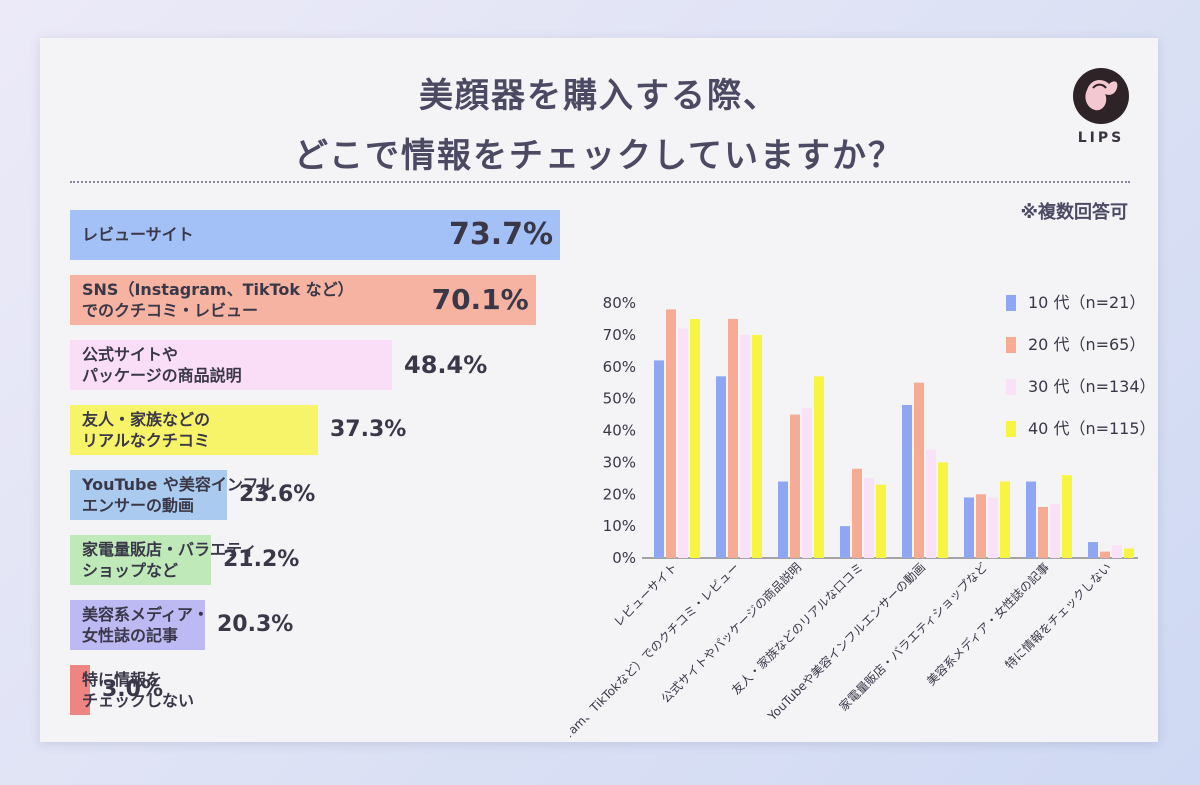 The height and width of the screenshot is (785, 1200). I want to click on y-tick-label: 10%, so click(619, 526).